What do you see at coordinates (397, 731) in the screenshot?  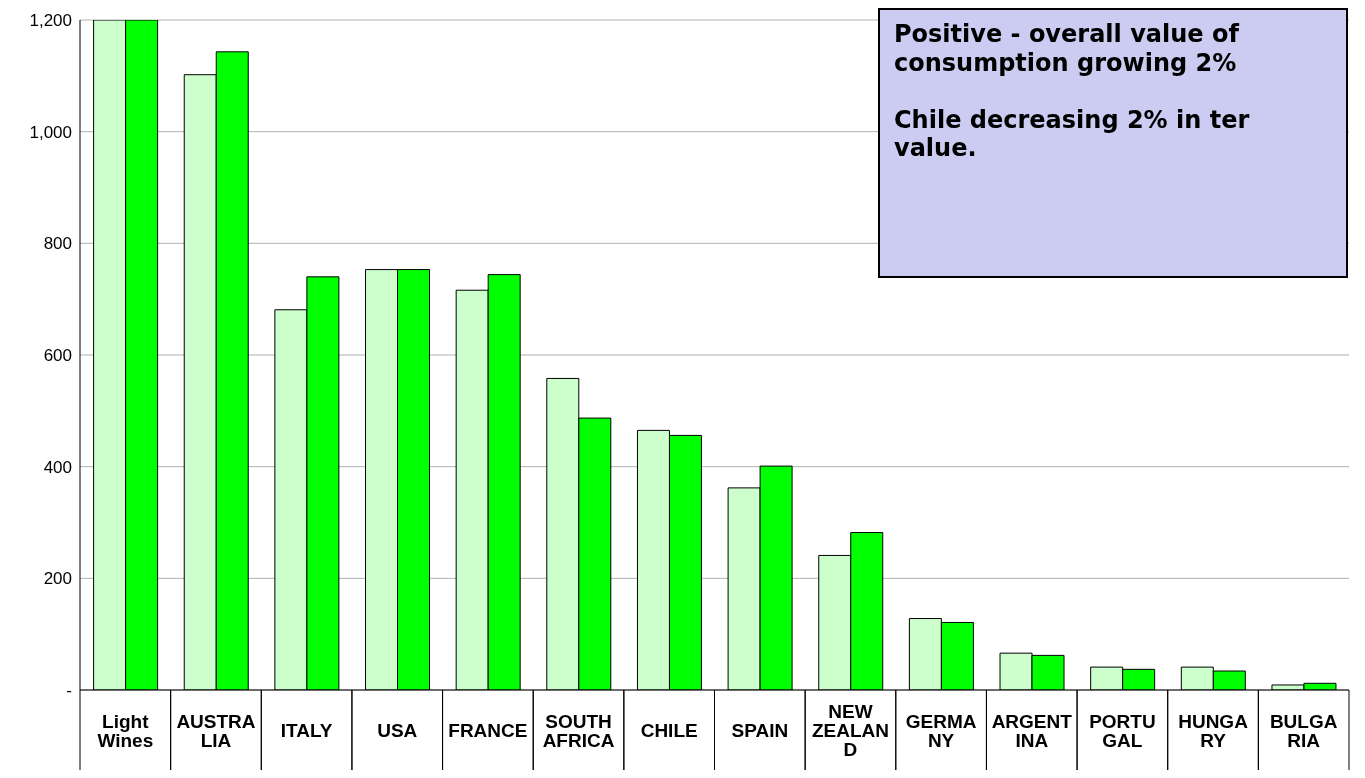 I see `x-tick-label: USA` at bounding box center [397, 731].